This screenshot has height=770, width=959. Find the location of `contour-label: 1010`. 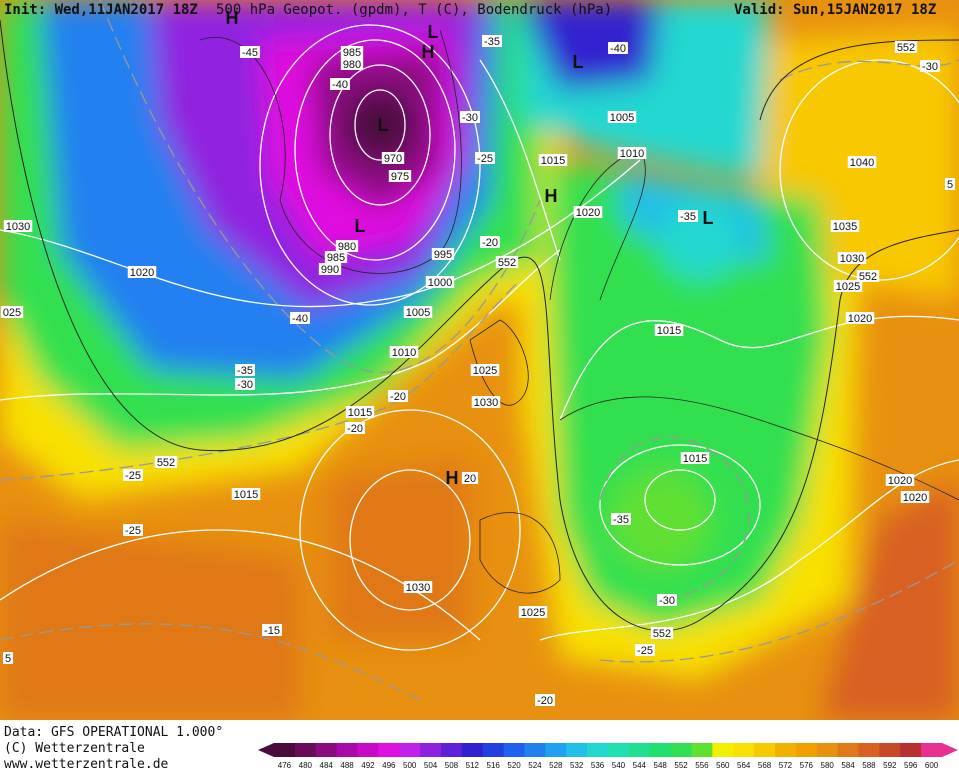

contour-label: 1010 is located at coordinates (632, 153).